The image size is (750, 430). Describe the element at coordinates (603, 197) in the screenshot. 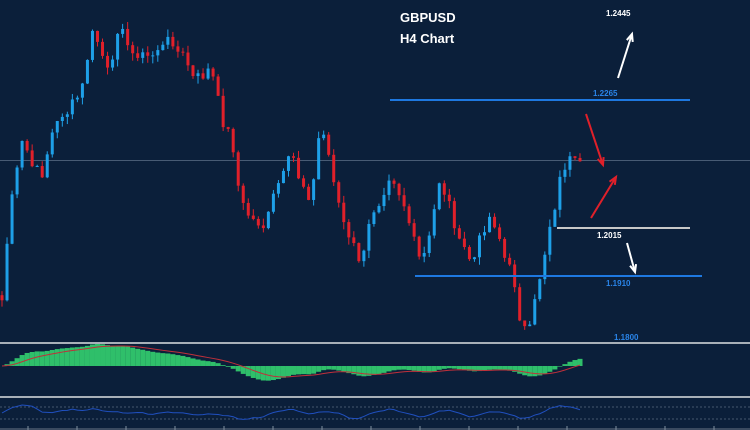

I see `arrow-up-red-icon` at that location.